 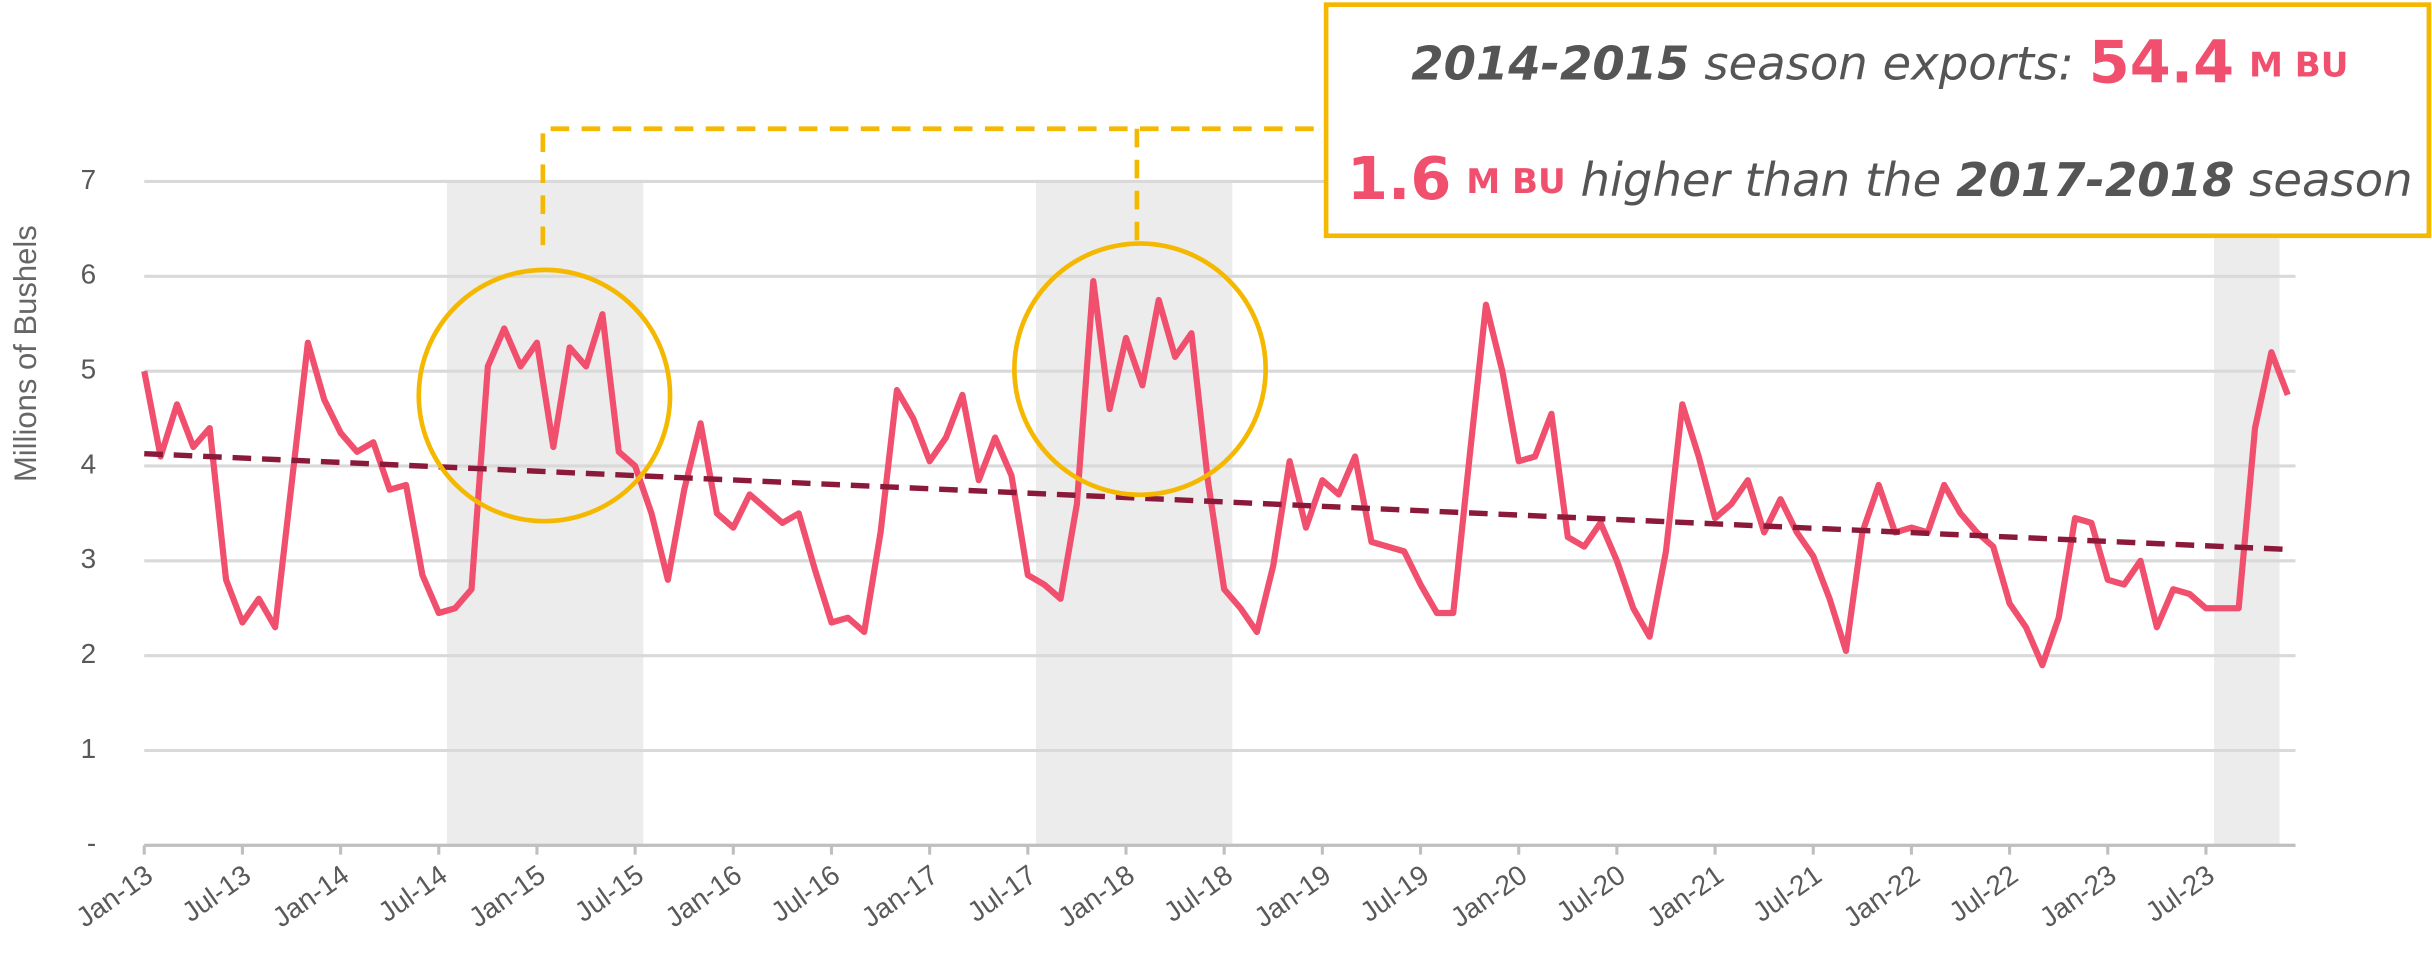 What do you see at coordinates (1685, 896) in the screenshot?
I see `x-tick-label: Jan-21` at bounding box center [1685, 896].